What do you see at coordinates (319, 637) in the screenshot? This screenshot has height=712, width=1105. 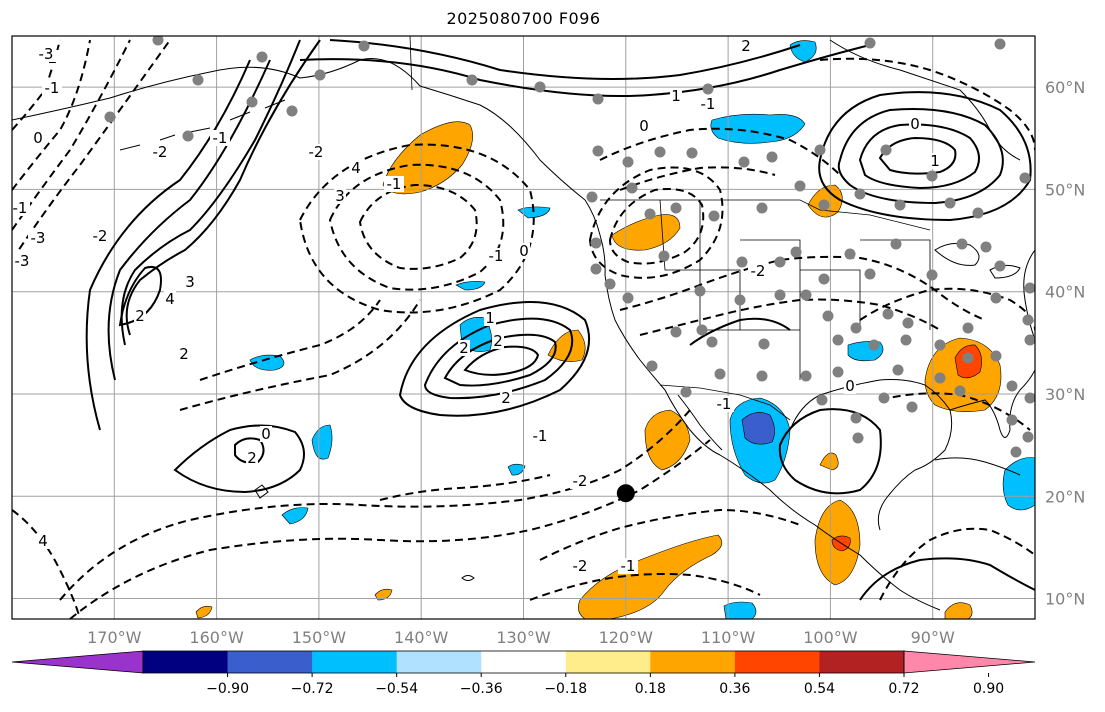 I see `lon-label: 150°W` at bounding box center [319, 637].